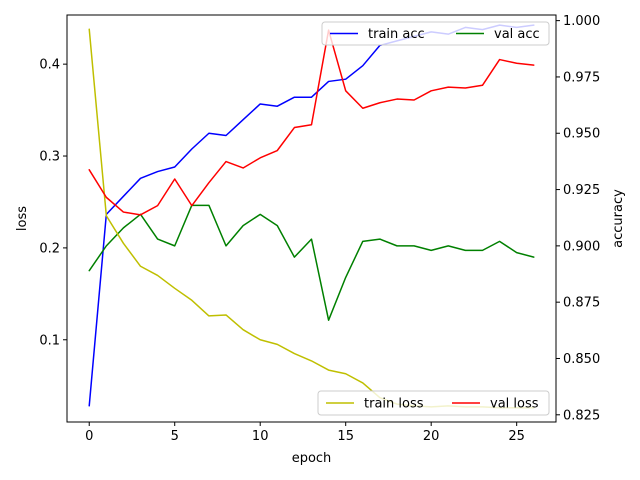 This screenshot has height=480, width=640. I want to click on right-y-tick-label: 0.925, so click(581, 190).